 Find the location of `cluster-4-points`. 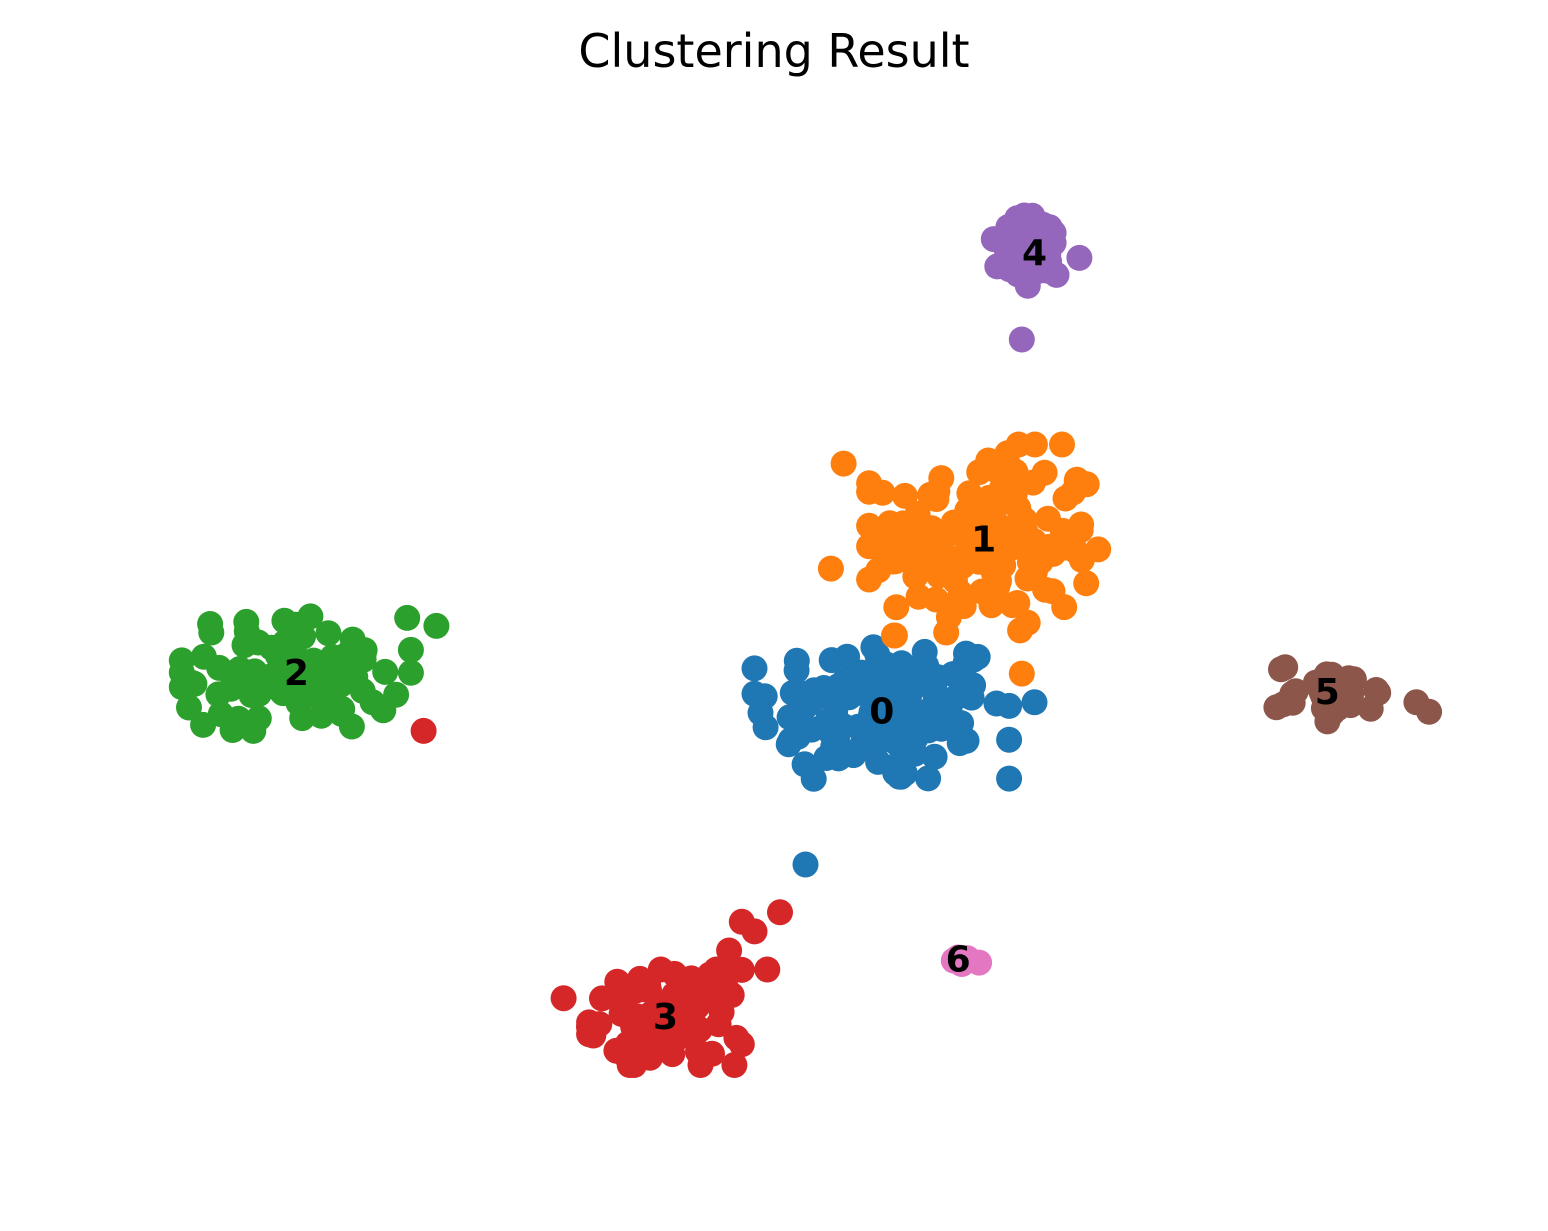

cluster-4-points is located at coordinates (1036, 277).